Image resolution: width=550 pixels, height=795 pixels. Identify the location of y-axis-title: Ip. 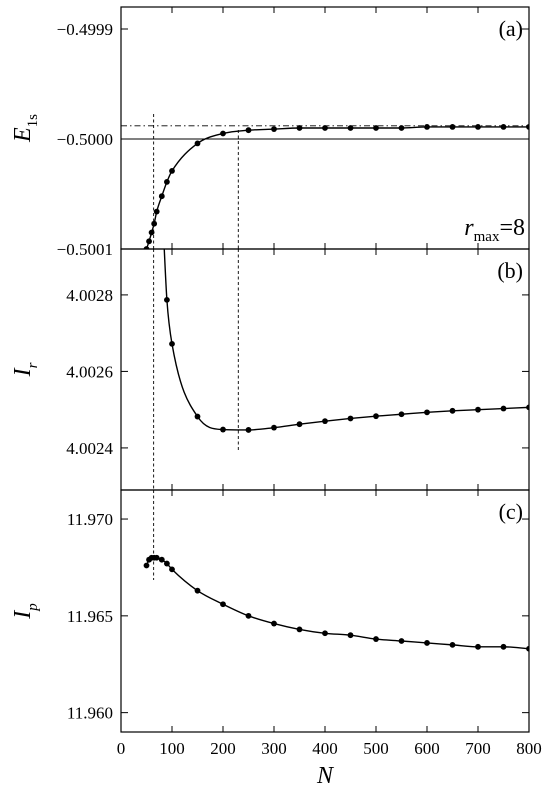
(25, 611).